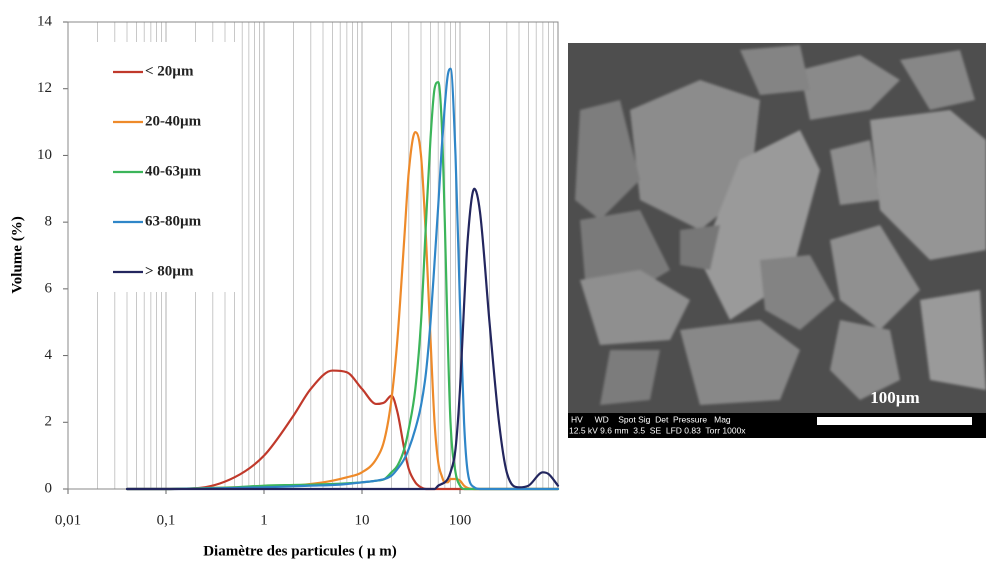  What do you see at coordinates (342, 430) in the screenshot?
I see `series-line` at bounding box center [342, 430].